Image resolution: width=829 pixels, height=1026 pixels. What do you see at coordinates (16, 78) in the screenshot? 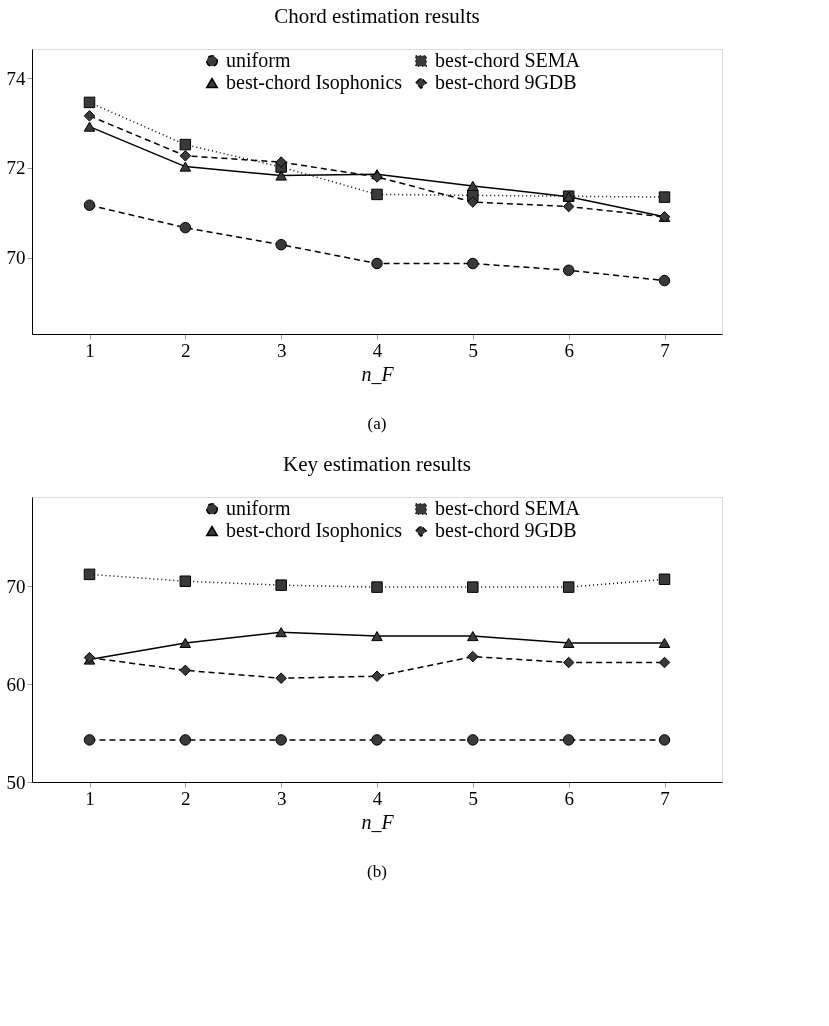
I see `y-tick-label: 74` at bounding box center [16, 78].